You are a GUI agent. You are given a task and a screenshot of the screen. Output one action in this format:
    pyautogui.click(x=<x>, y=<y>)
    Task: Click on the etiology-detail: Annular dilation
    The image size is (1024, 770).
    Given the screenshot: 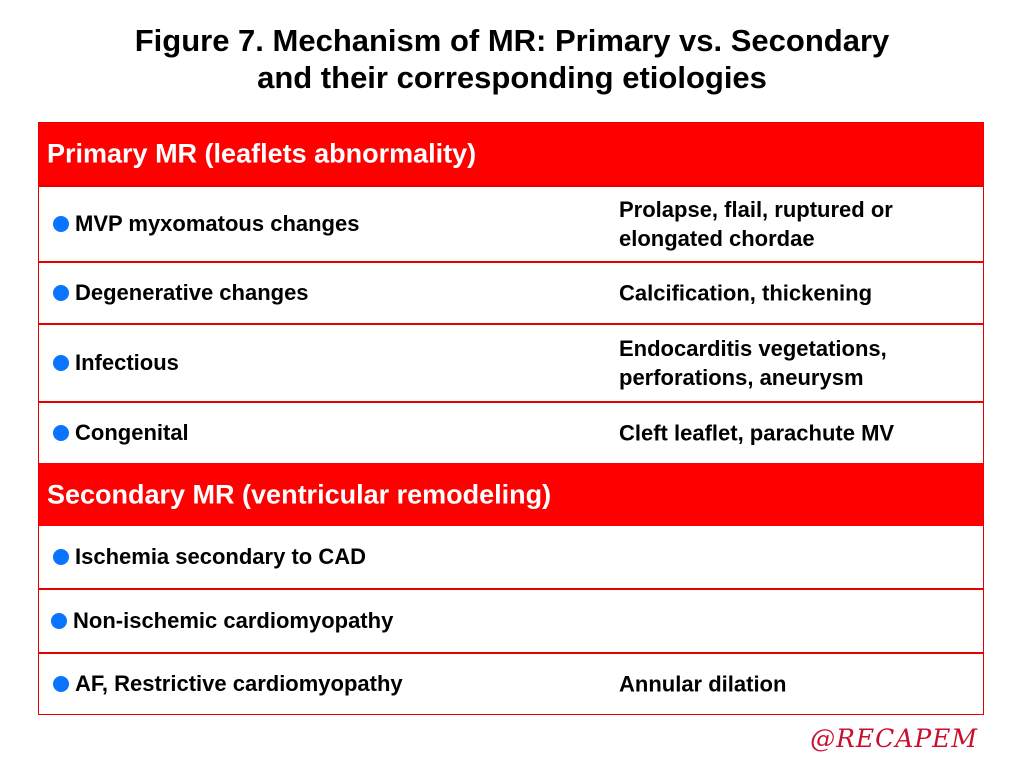 What is the action you would take?
    pyautogui.click(x=799, y=684)
    